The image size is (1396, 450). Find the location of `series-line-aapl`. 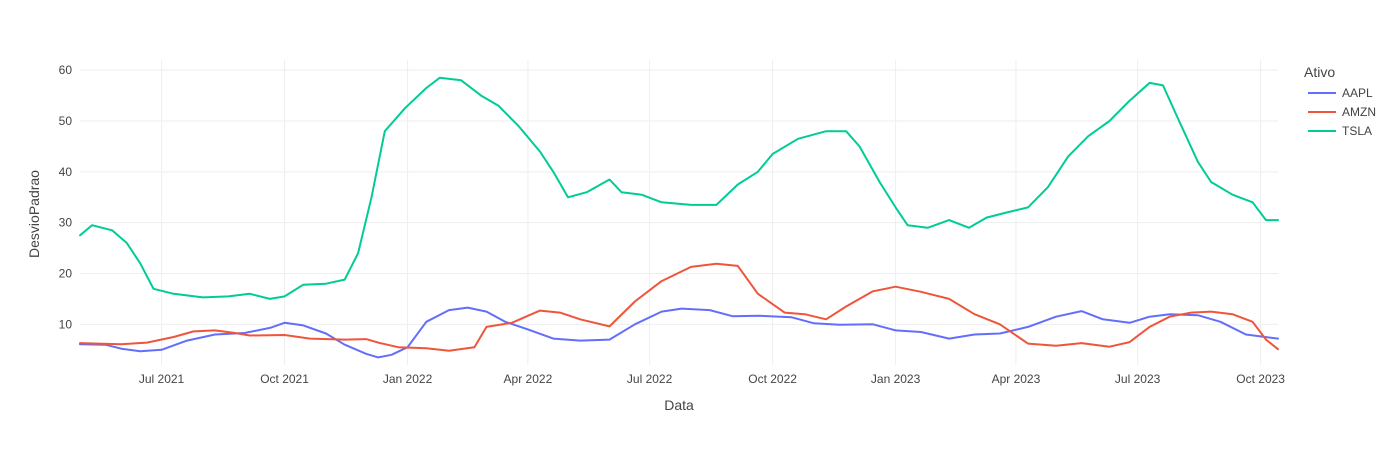

series-line-aapl is located at coordinates (679, 332).